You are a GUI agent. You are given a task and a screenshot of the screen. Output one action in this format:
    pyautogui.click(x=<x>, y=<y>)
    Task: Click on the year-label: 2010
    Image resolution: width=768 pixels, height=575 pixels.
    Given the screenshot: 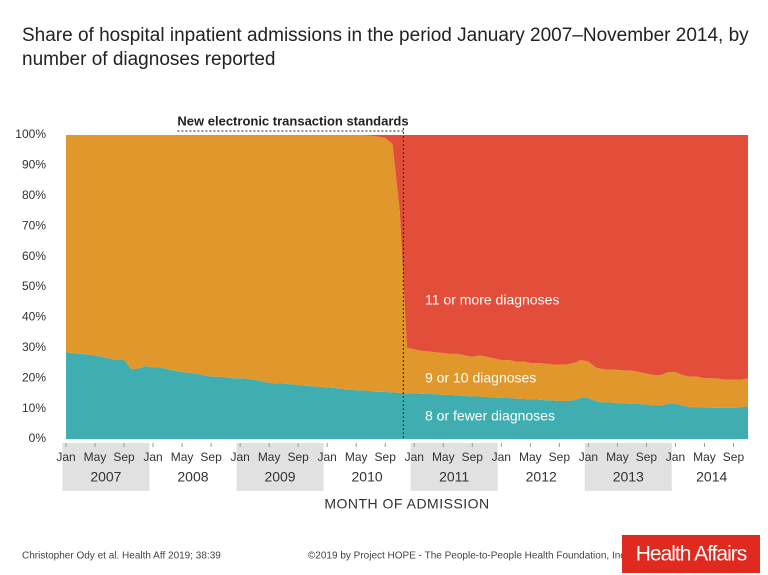 What is the action you would take?
    pyautogui.click(x=367, y=477)
    